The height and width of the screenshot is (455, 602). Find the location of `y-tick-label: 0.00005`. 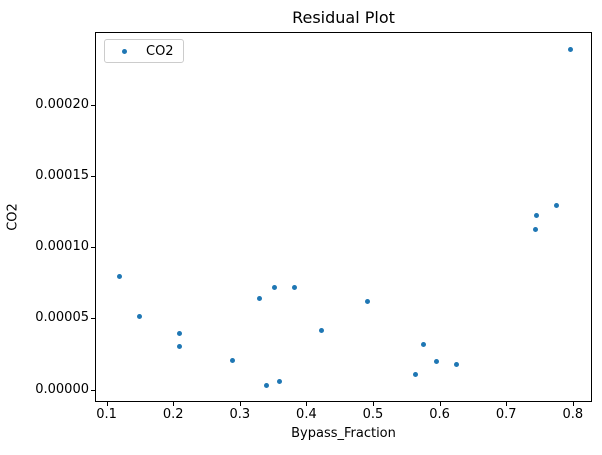

y-tick-label: 0.00005 is located at coordinates (62, 318).